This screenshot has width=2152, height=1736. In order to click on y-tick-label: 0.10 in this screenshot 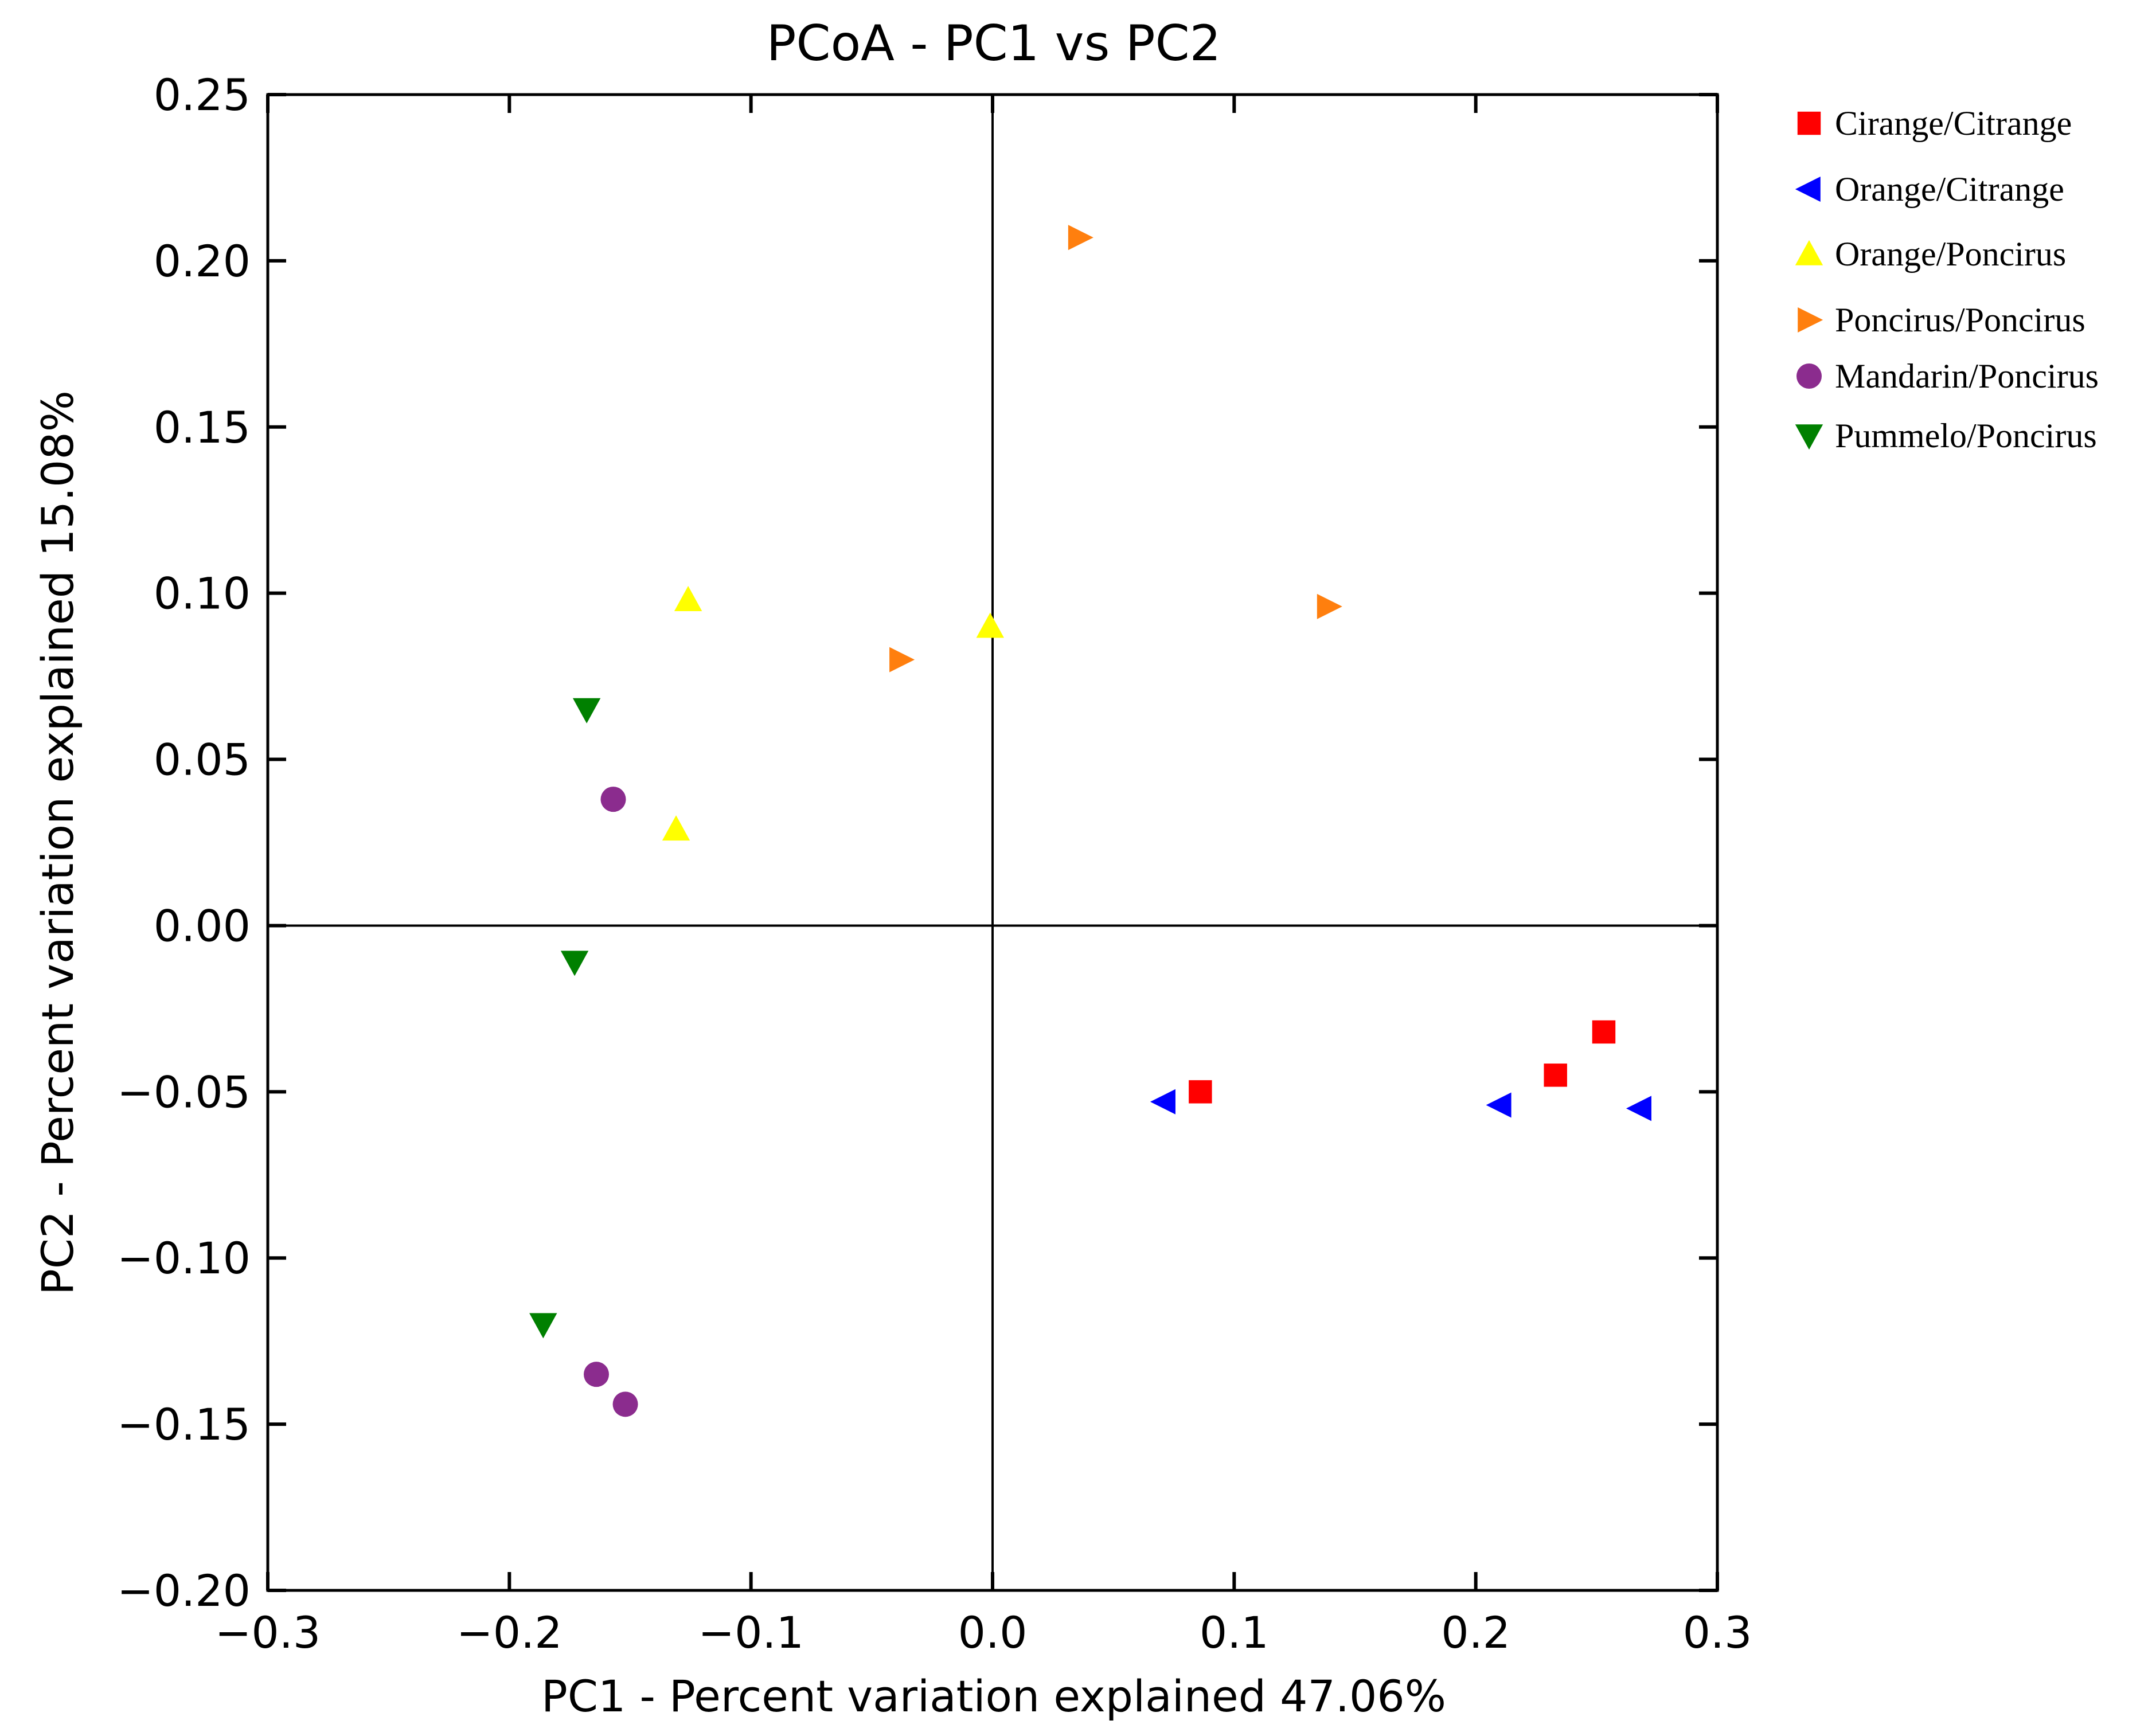, I will do `click(202, 593)`.